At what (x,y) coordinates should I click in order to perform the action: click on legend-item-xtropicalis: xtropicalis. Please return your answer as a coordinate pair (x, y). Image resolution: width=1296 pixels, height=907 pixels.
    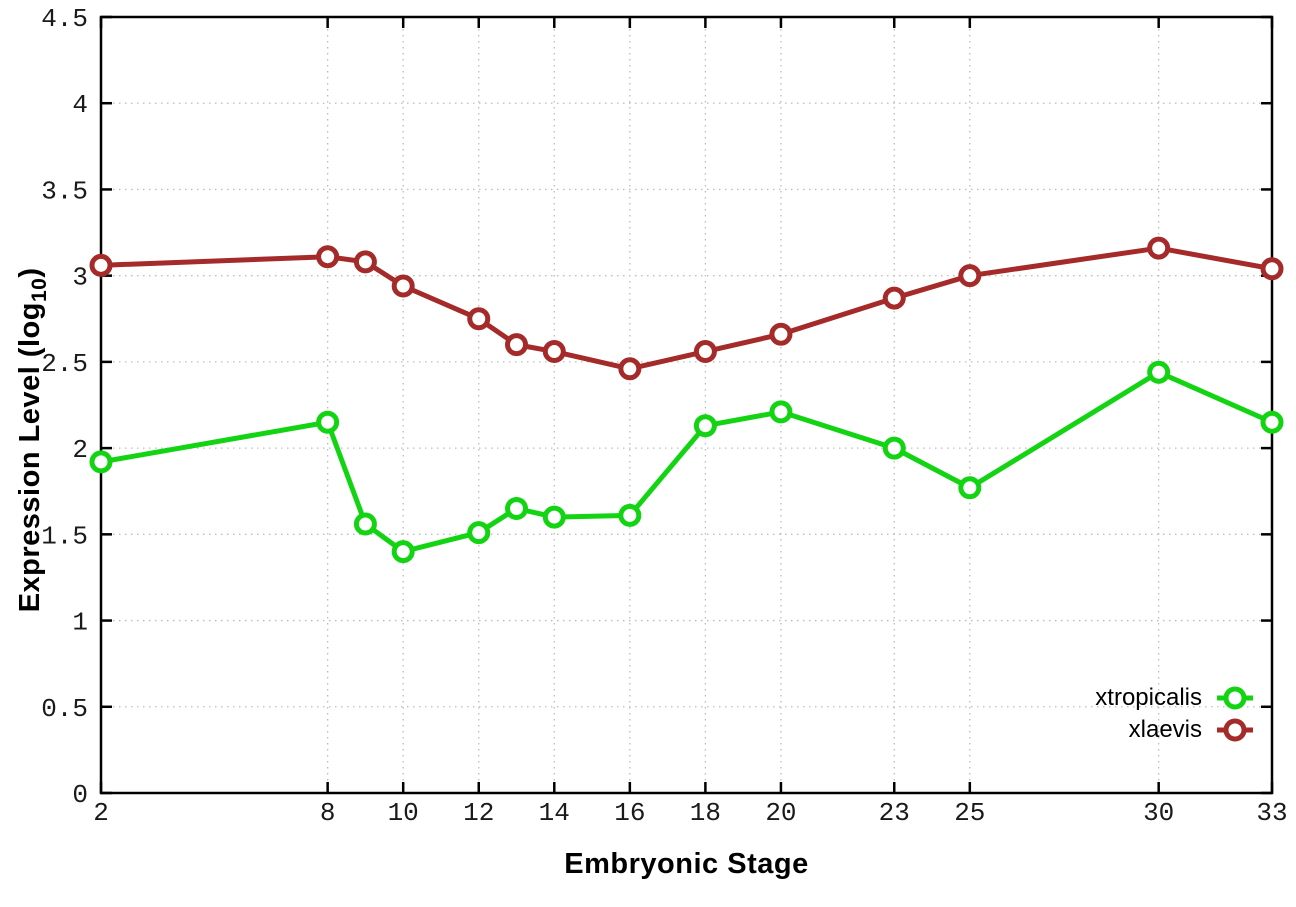
    Looking at the image, I should click on (1175, 698).